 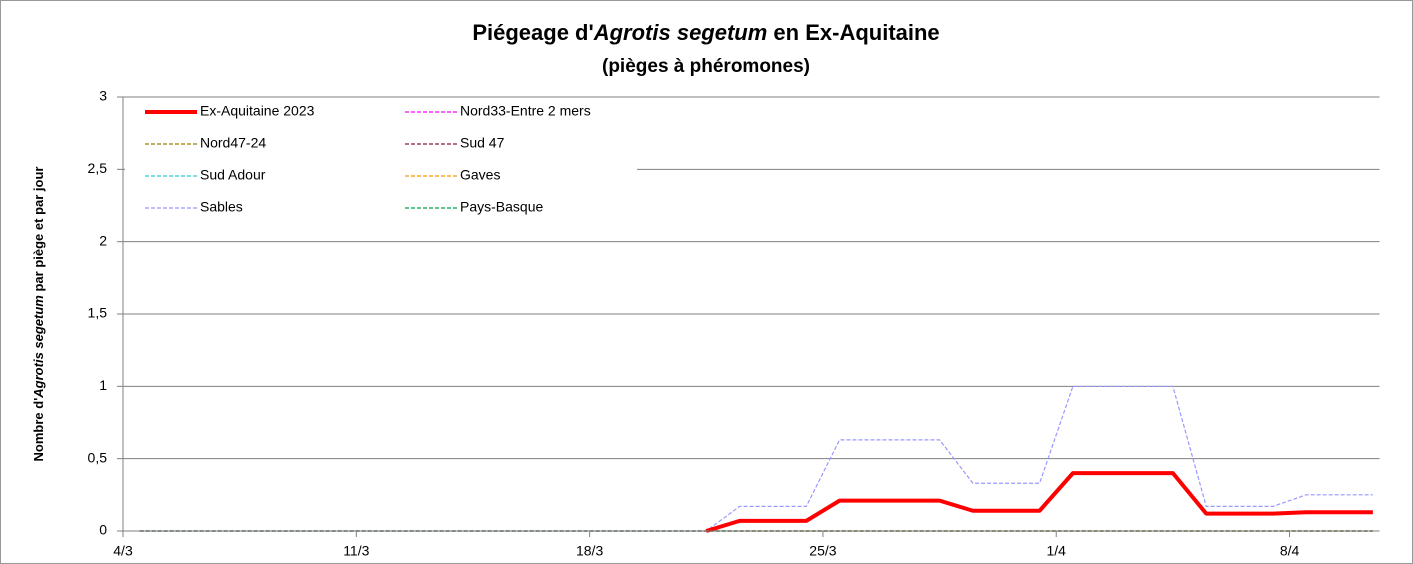 I want to click on y-label-part: Agrotis segetum, so click(x=38, y=347).